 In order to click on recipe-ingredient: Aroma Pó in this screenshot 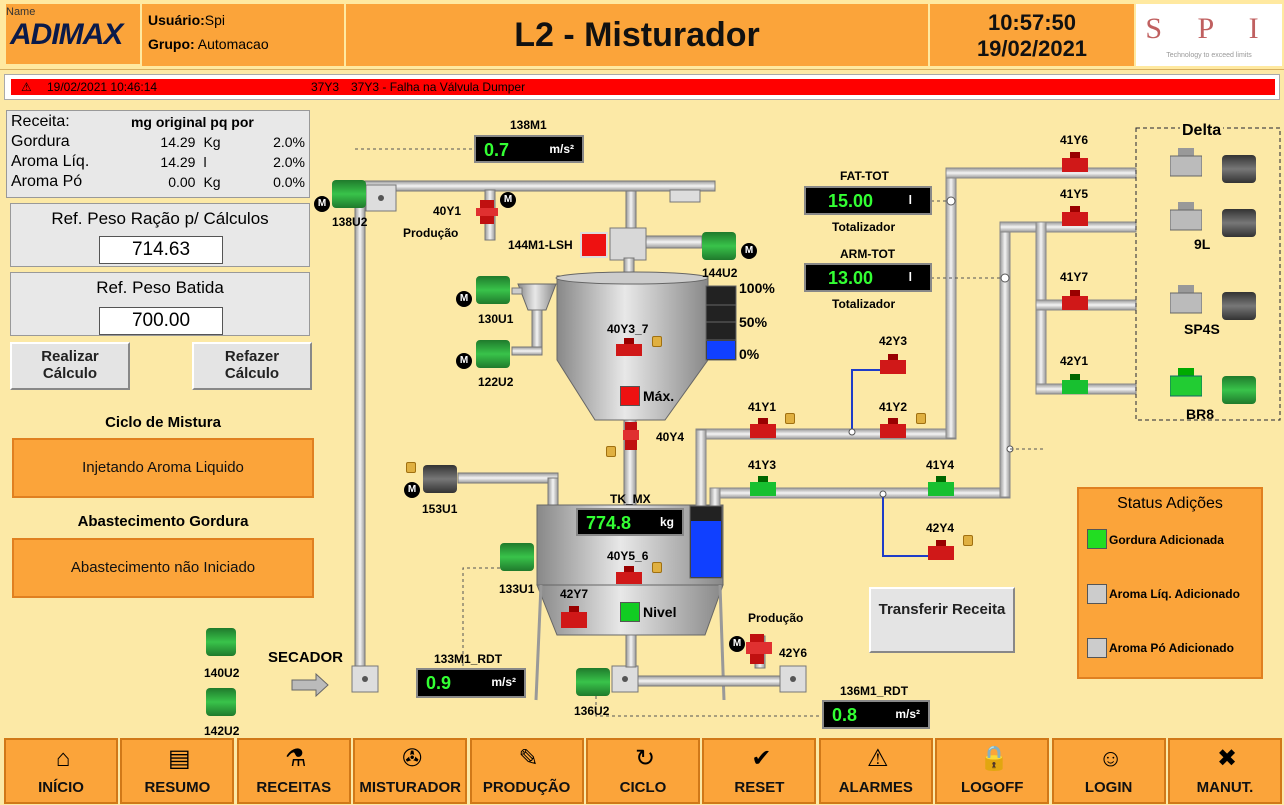, I will do `click(47, 181)`.